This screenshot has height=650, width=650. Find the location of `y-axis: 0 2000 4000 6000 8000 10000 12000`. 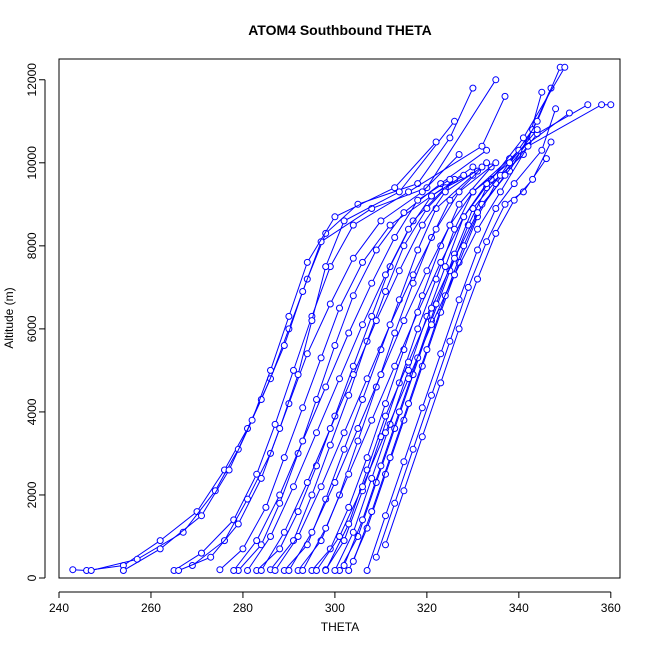

y-axis: 0 2000 4000 6000 8000 10000 12000 is located at coordinates (35, 322).